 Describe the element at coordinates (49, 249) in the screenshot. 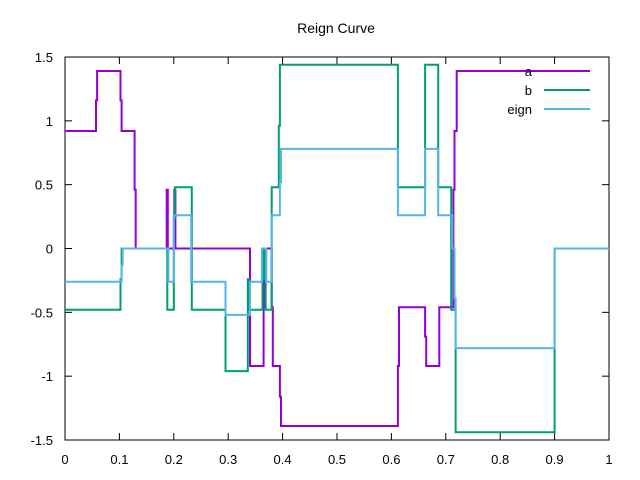

I see `y-tick-label: 0` at that location.